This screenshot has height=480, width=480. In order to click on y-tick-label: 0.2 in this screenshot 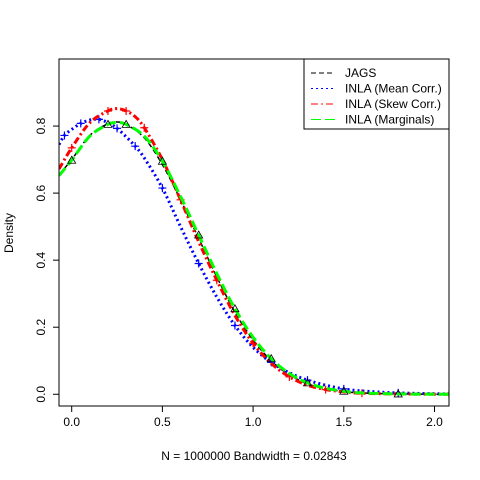, I will do `click(41, 327)`.